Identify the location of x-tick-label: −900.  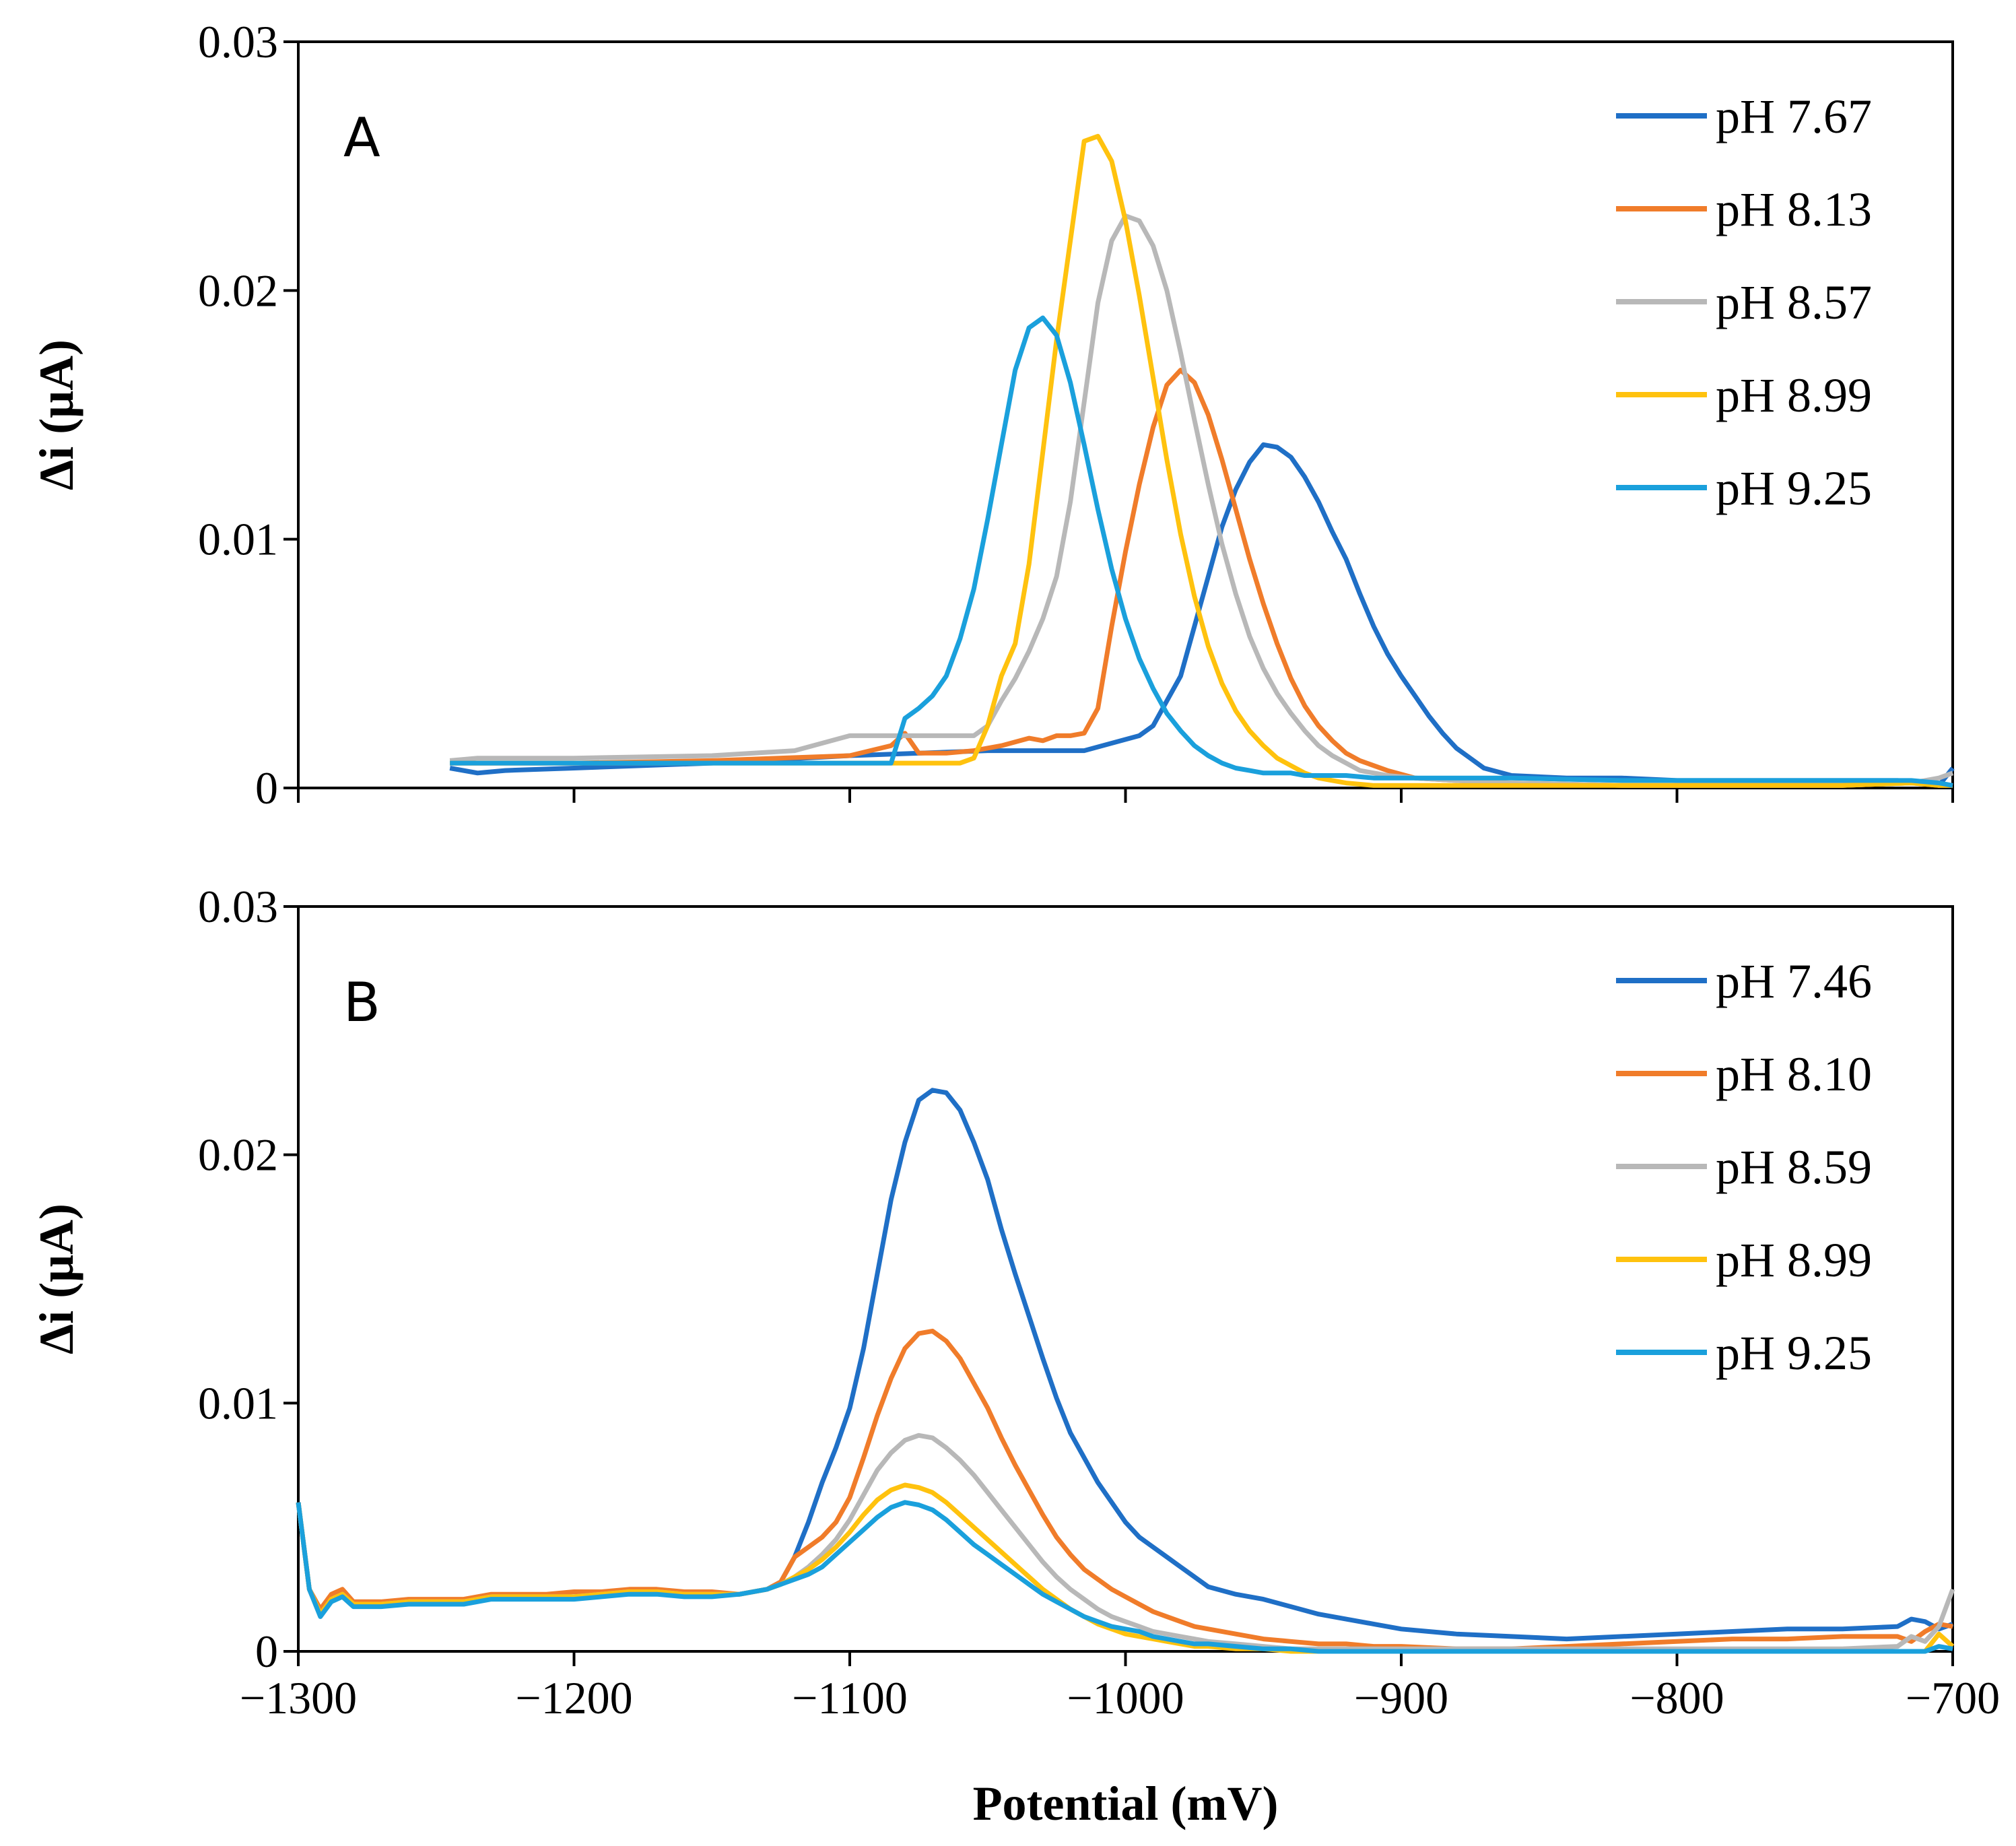
(1401, 1697).